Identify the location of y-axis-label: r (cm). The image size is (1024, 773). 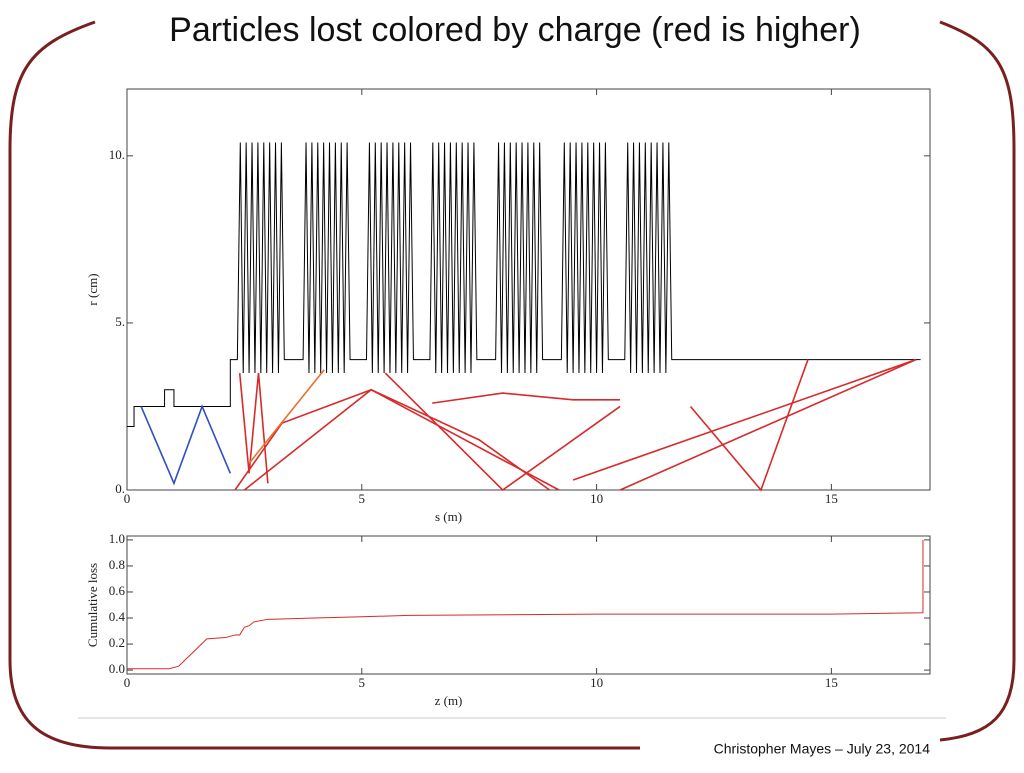
(92, 289).